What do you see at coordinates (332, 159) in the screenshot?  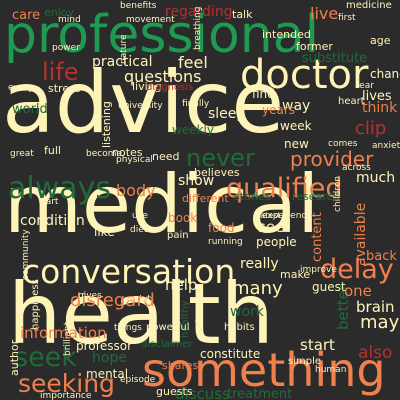 I see `word-provider: provider` at bounding box center [332, 159].